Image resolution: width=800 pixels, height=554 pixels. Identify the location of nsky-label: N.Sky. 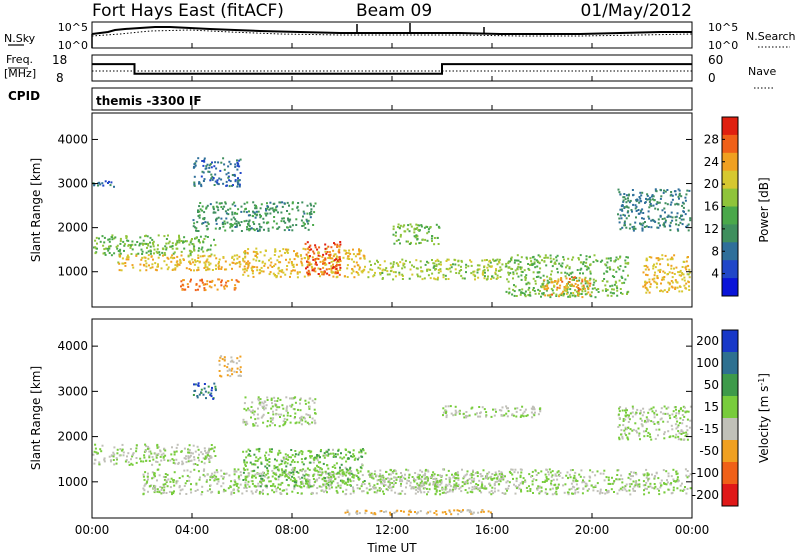
(20, 38).